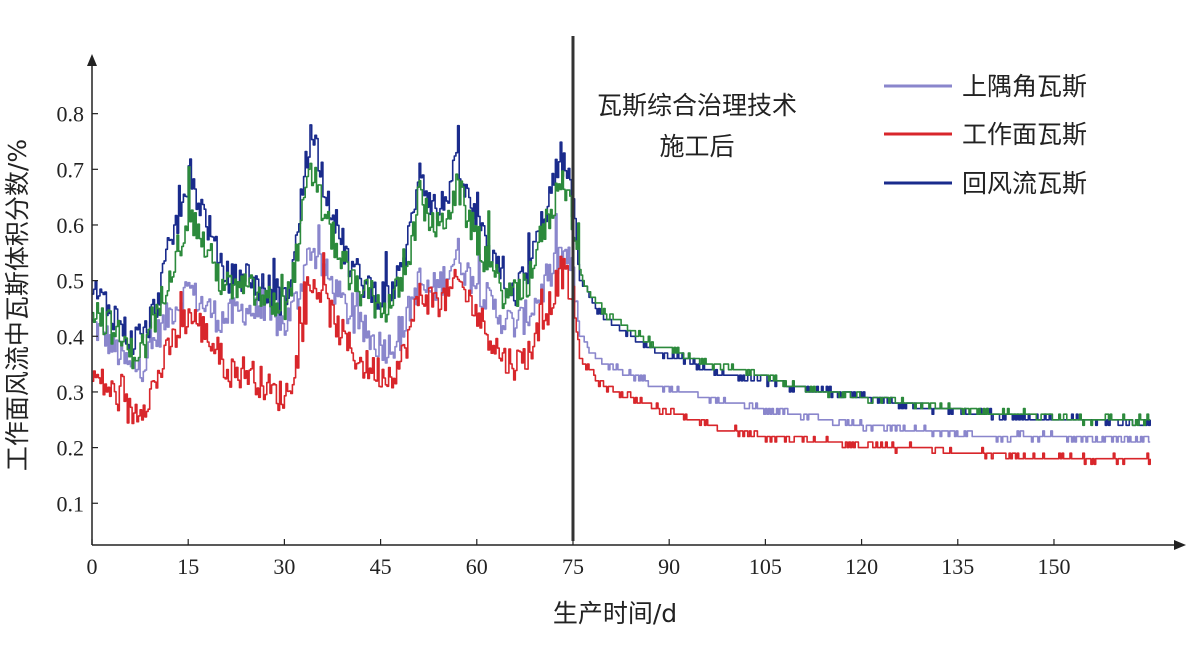 This screenshot has width=1186, height=669. I want to click on x-tick-label: 60, so click(477, 566).